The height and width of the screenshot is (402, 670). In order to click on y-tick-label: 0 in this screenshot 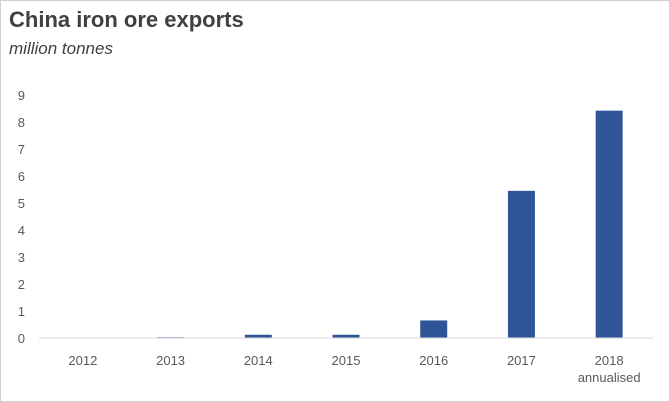, I will do `click(21, 338)`.